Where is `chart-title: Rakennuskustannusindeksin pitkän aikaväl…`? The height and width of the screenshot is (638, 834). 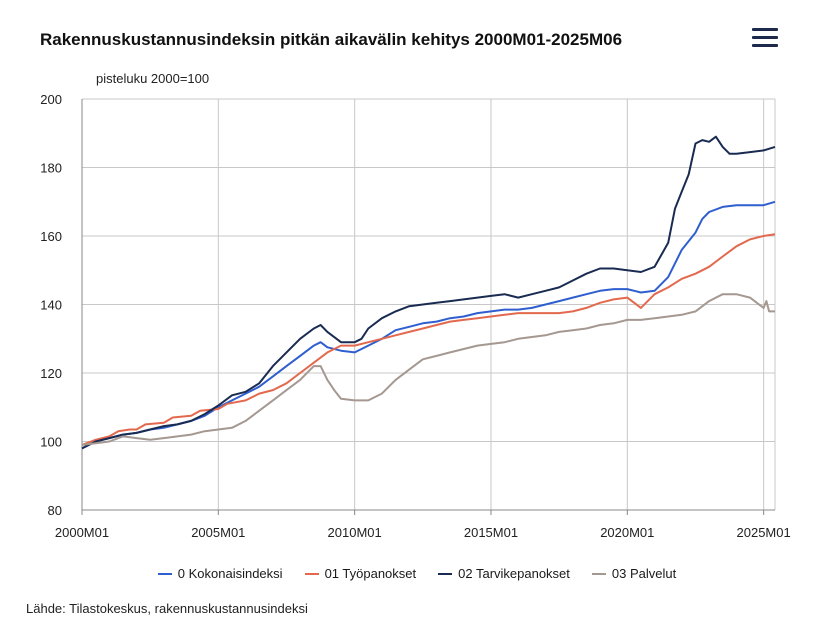
chart-title: Rakennuskustannusindeksin pitkän aikaväl… is located at coordinates (331, 39).